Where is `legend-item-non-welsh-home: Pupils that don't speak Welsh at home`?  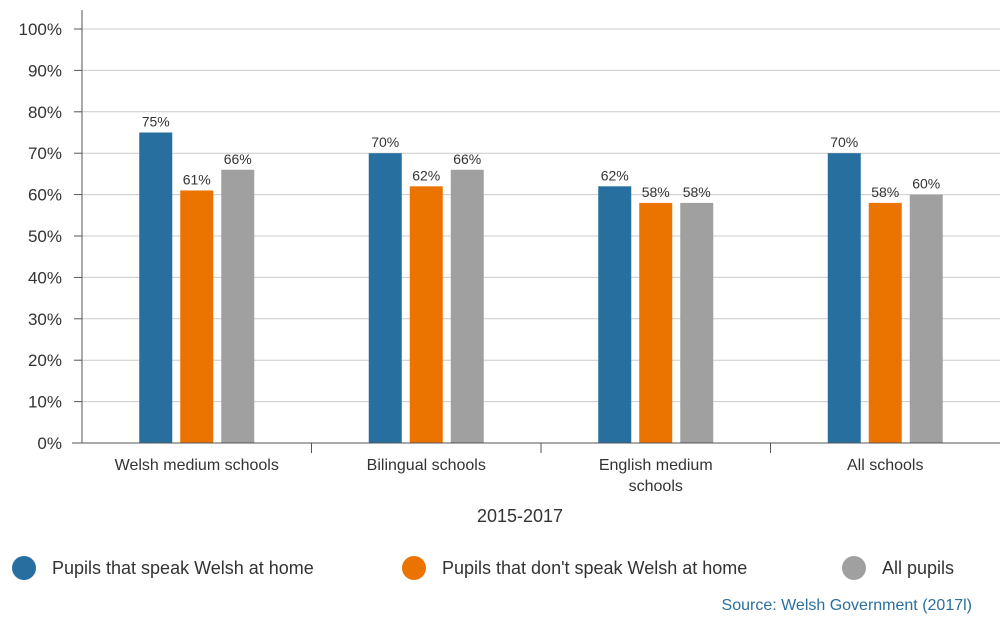
legend-item-non-welsh-home: Pupils that don't speak Welsh at home is located at coordinates (574, 568).